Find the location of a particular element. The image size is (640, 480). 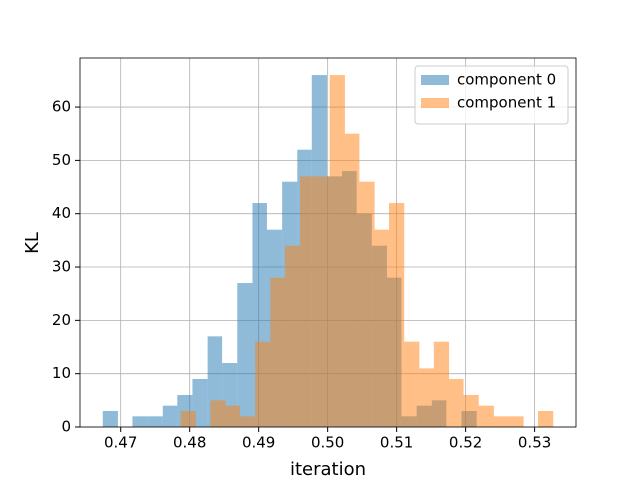

y-tick-label: 0 is located at coordinates (66, 427).